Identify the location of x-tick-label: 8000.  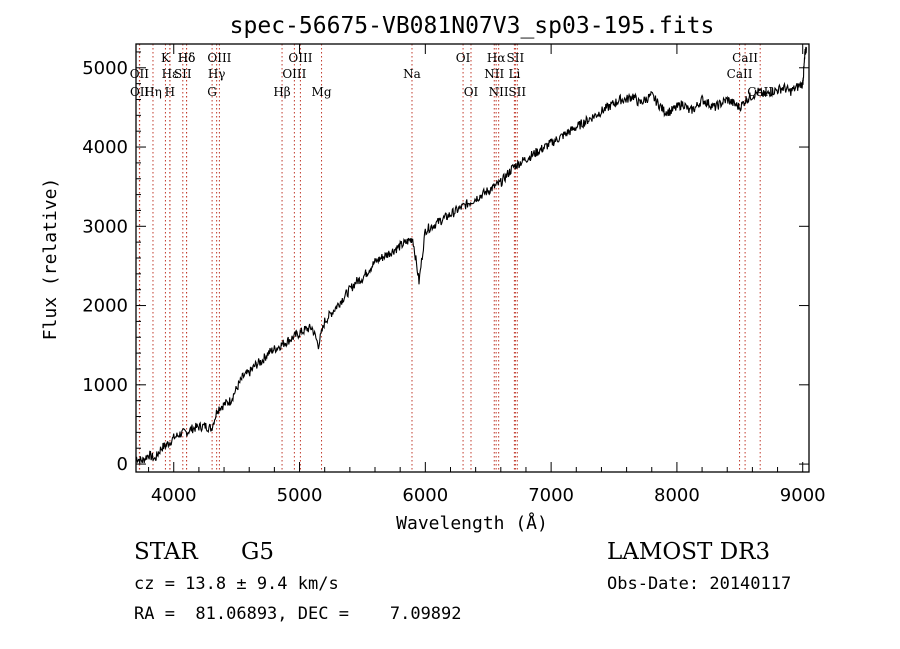
(677, 495).